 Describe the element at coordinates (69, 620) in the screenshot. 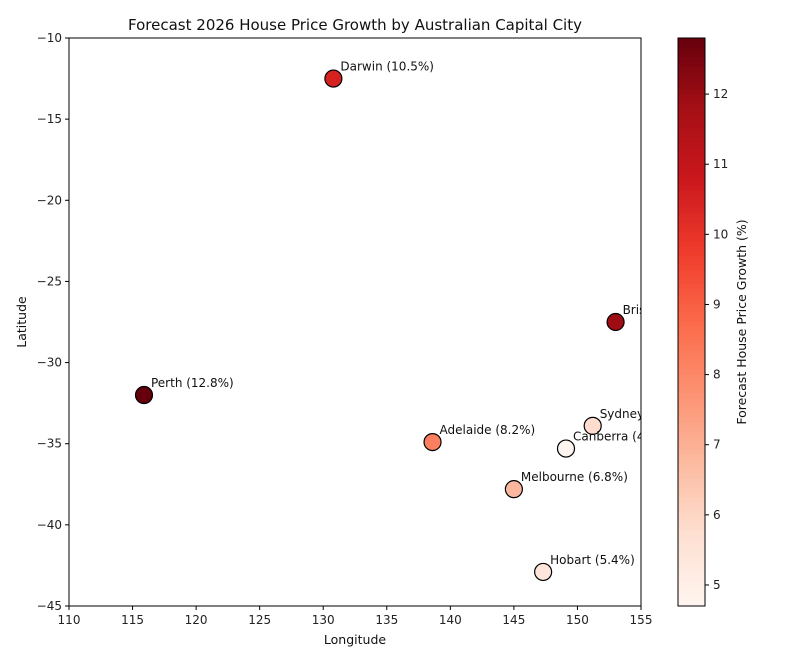

I see `x-tick-label-110: 110` at that location.